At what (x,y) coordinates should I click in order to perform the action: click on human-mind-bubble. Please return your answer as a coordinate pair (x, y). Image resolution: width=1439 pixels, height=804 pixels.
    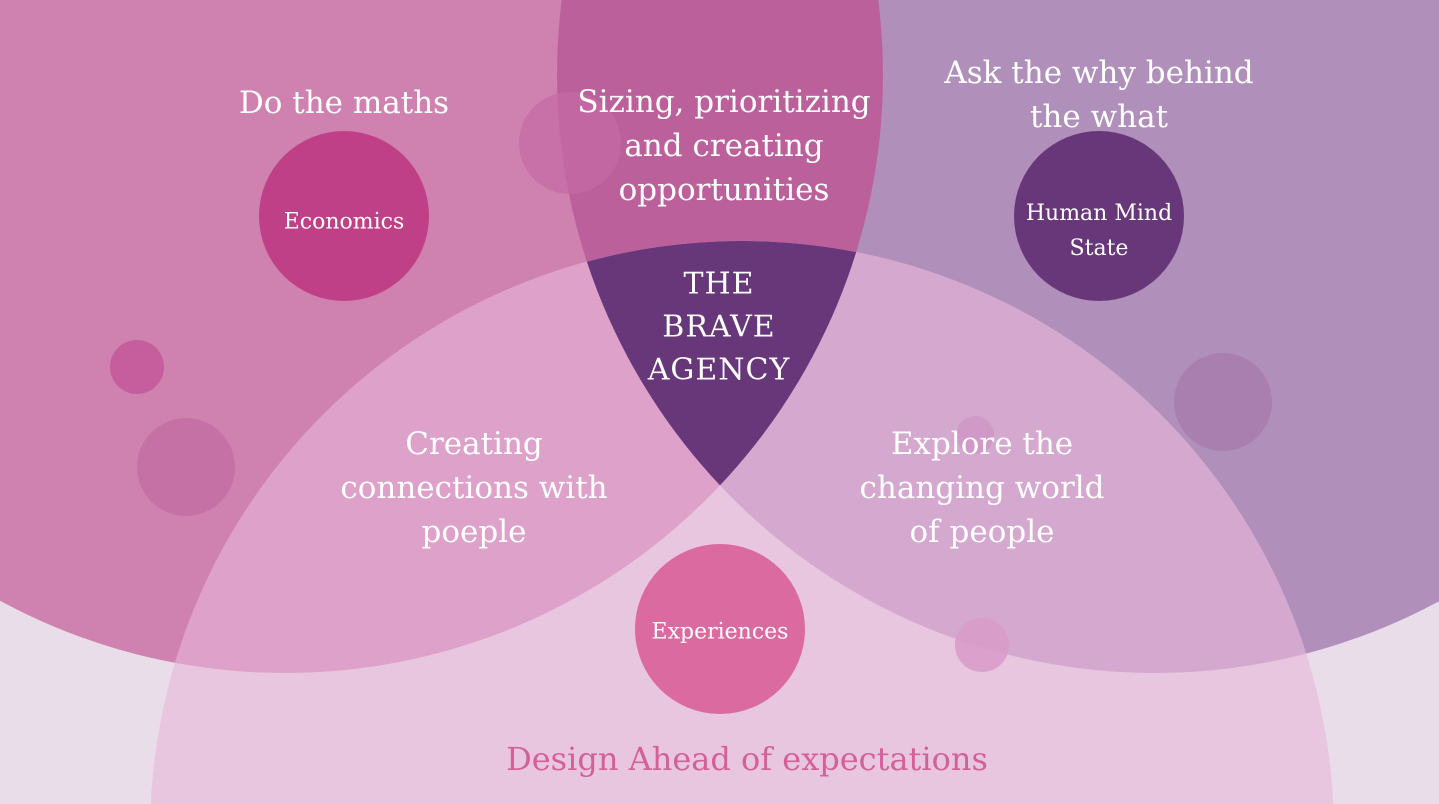
    Looking at the image, I should click on (1099, 216).